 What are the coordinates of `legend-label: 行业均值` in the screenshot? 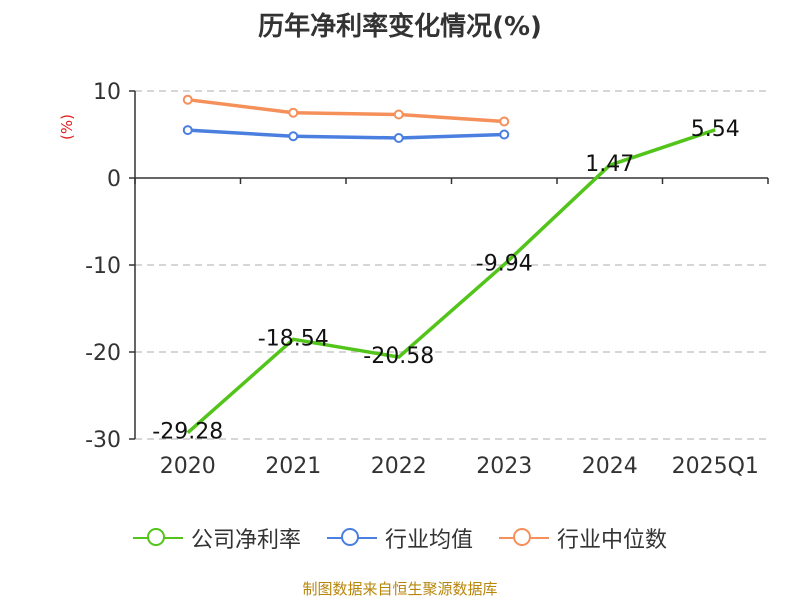 It's located at (428, 540).